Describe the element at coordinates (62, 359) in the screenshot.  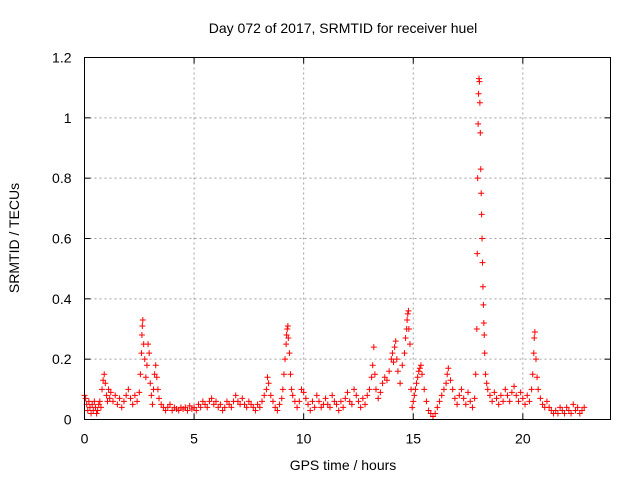
I see `y-tick-label: 0.2` at that location.